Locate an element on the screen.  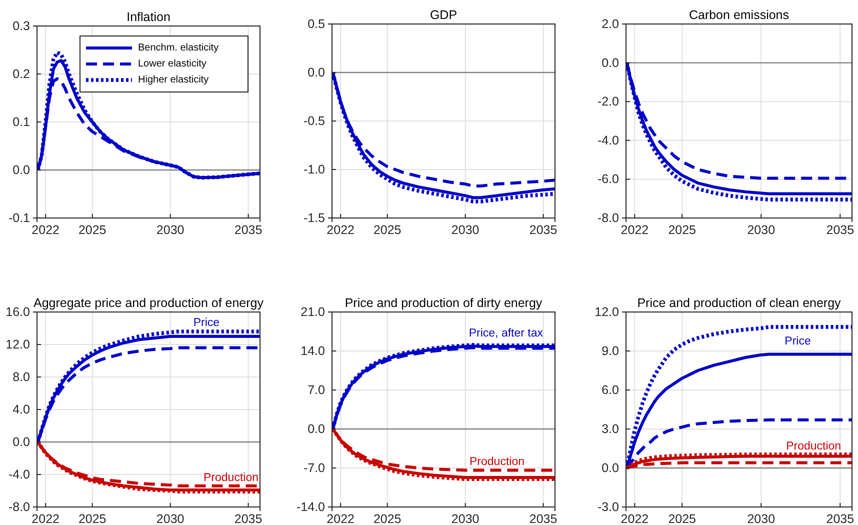
y-tick-label: 0.5 is located at coordinates (317, 24).